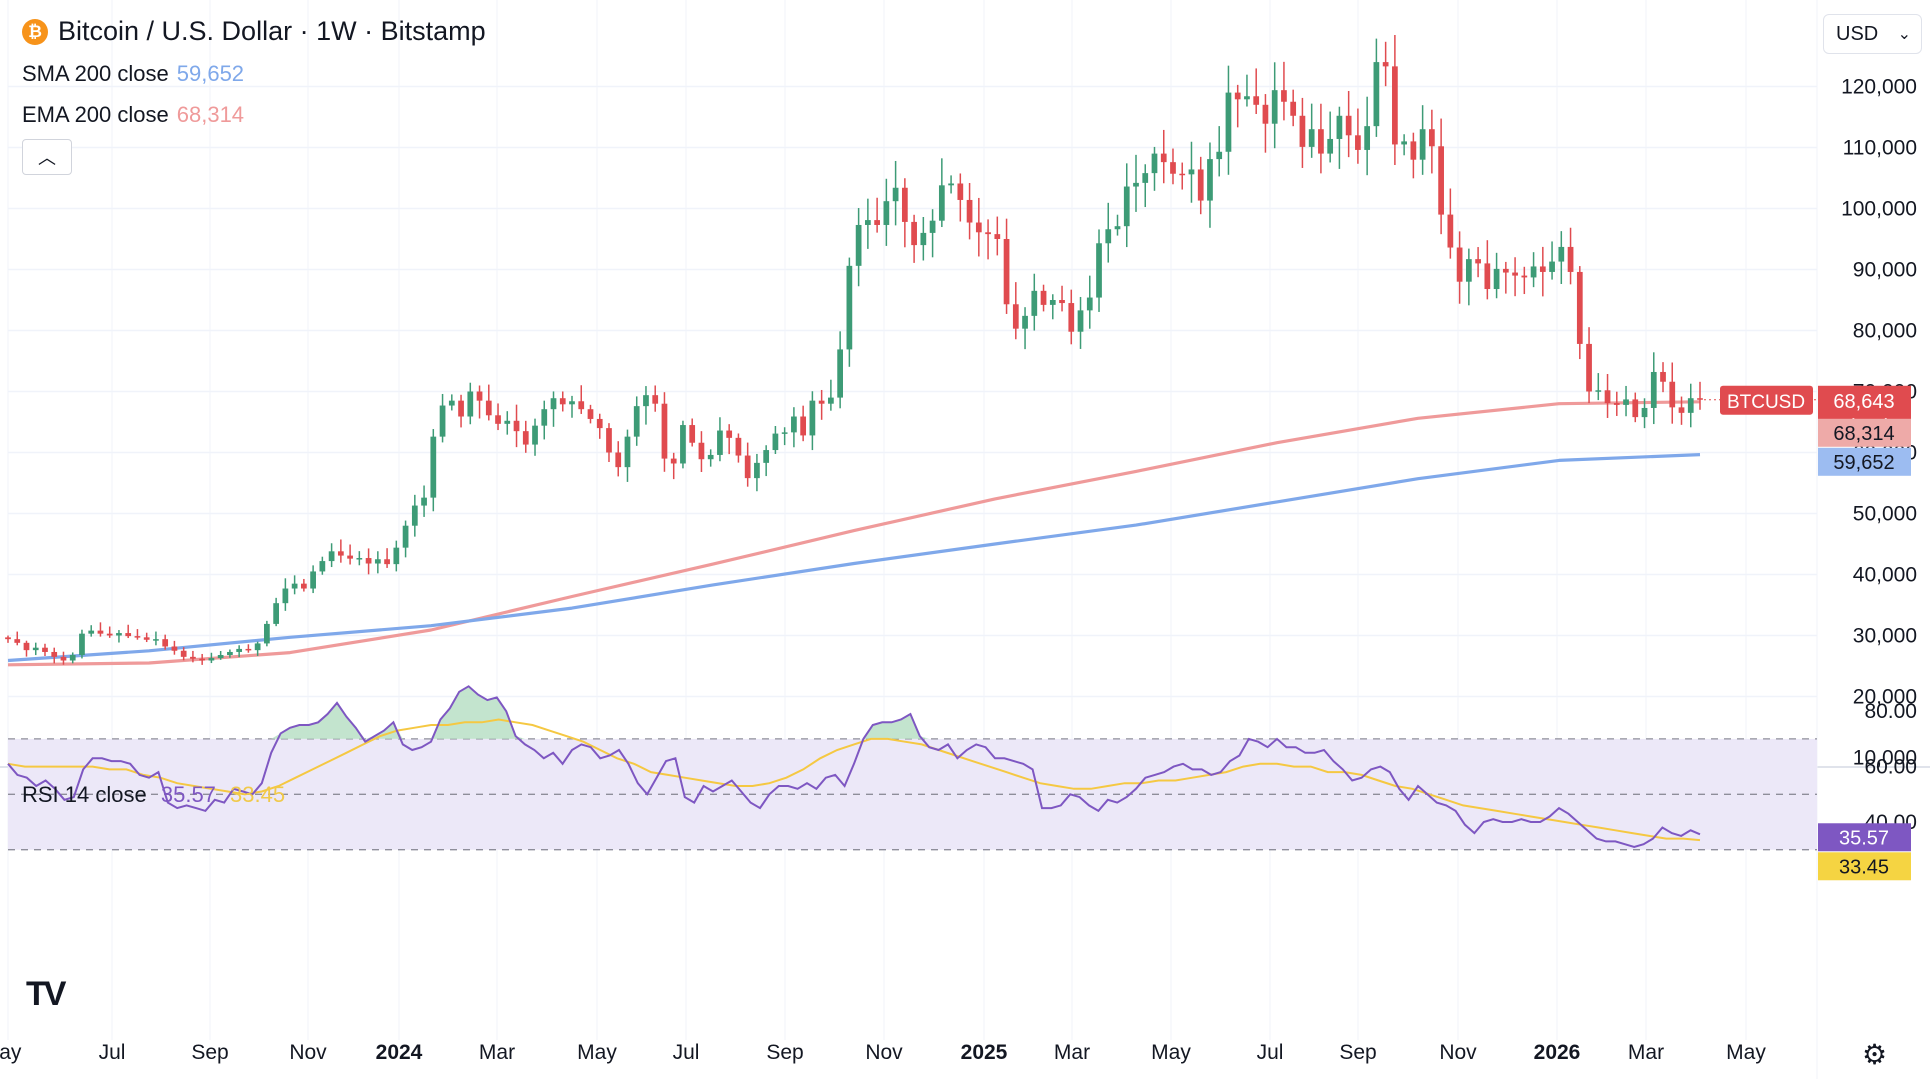  I want to click on collapse-legend-button: ︿, so click(47, 157).